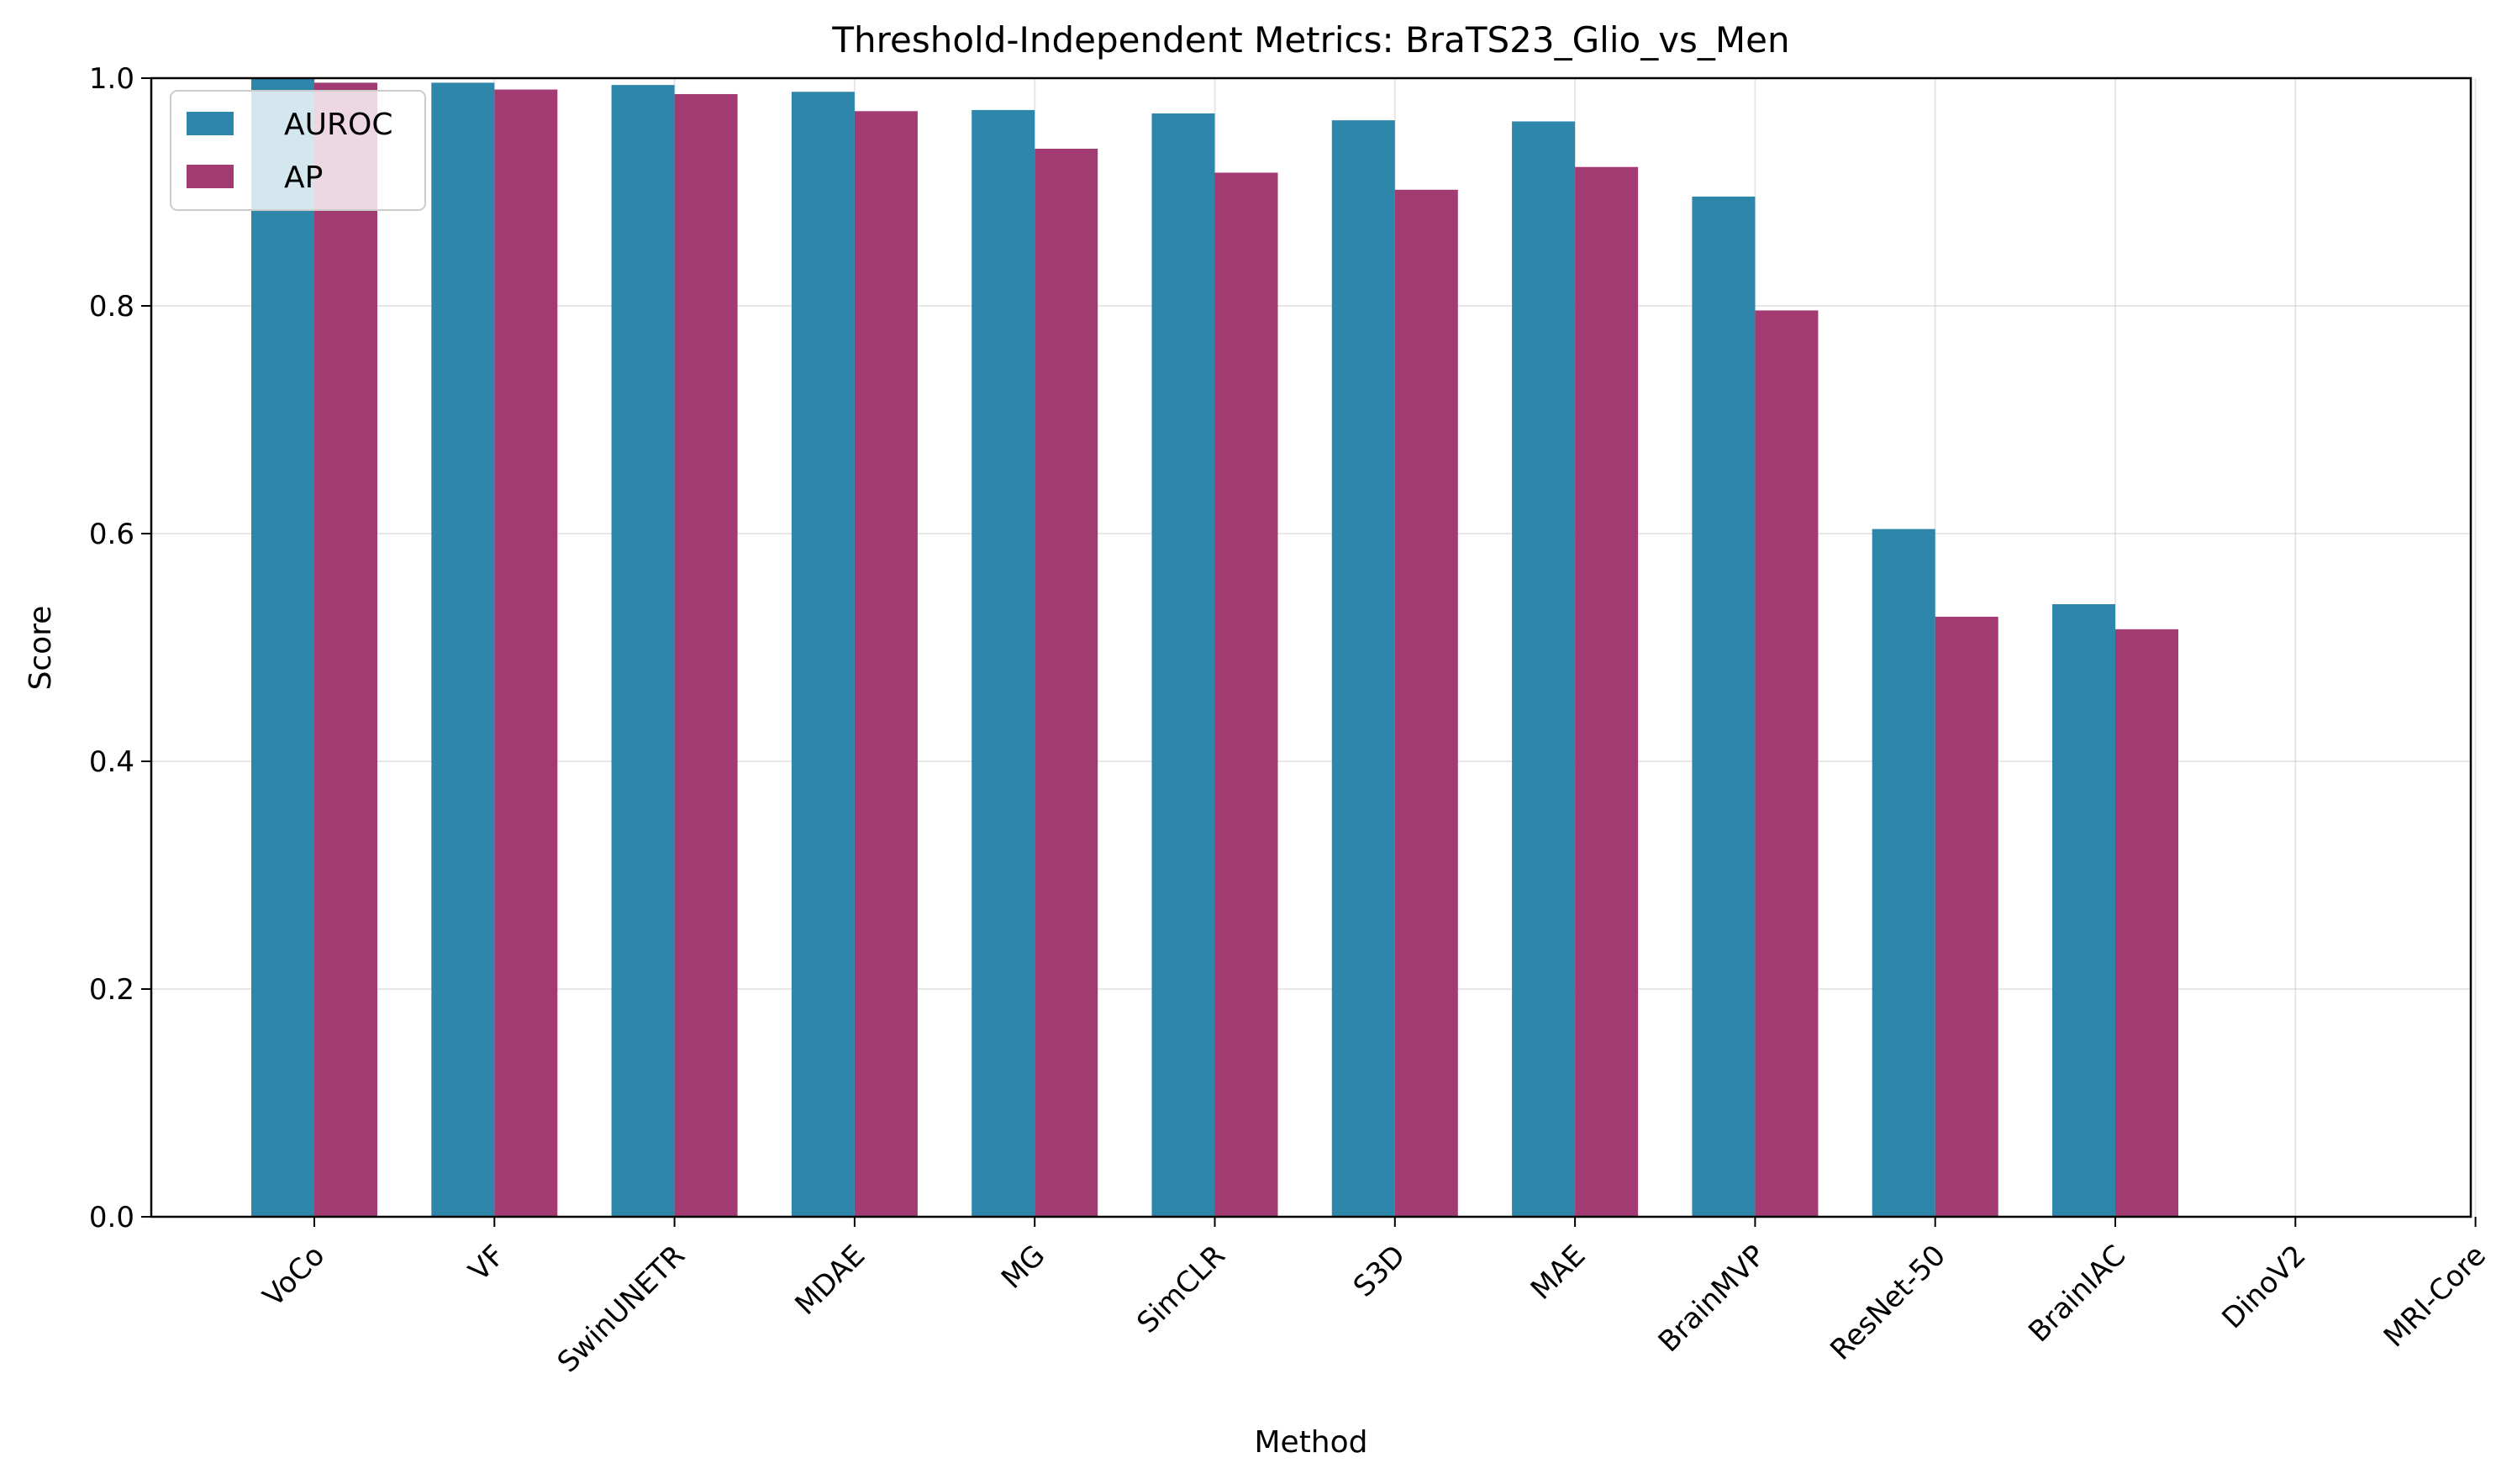  What do you see at coordinates (112, 307) in the screenshot?
I see `y-tick-label: 0.8` at bounding box center [112, 307].